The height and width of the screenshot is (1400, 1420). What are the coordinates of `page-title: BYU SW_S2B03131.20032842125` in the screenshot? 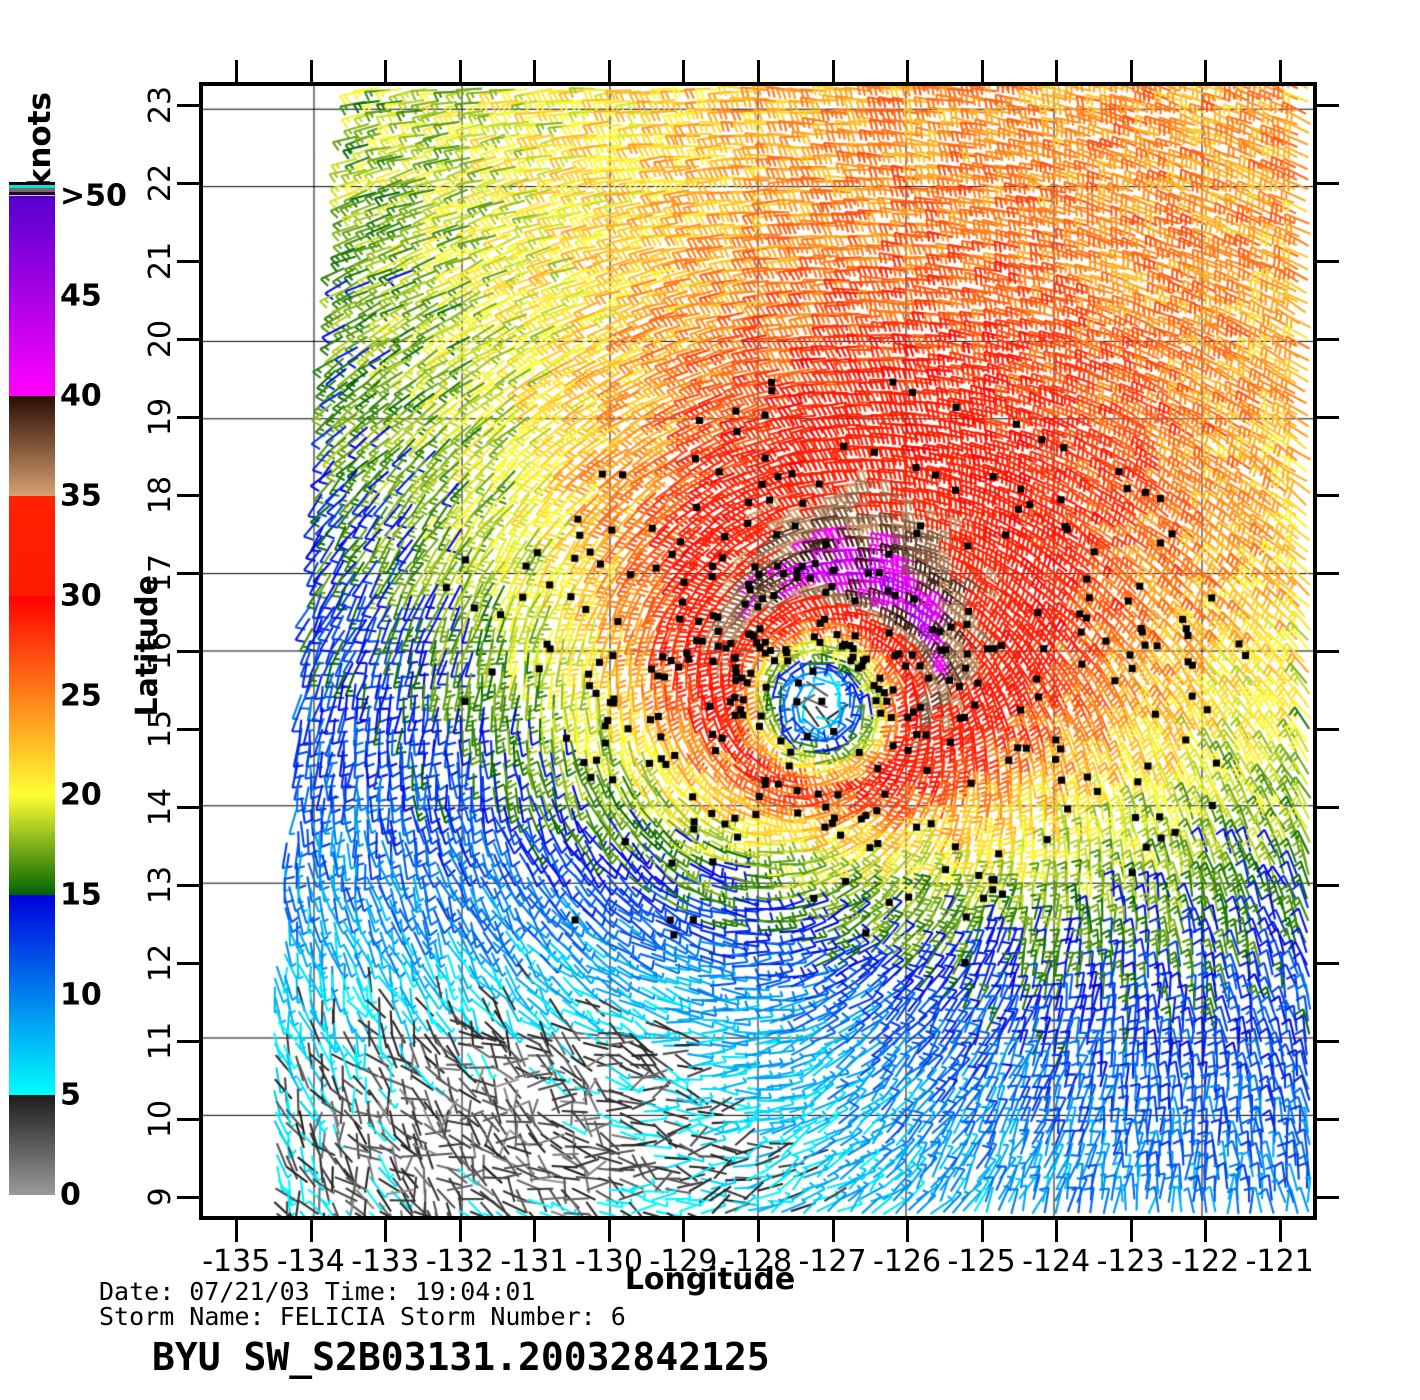 It's located at (461, 1357).